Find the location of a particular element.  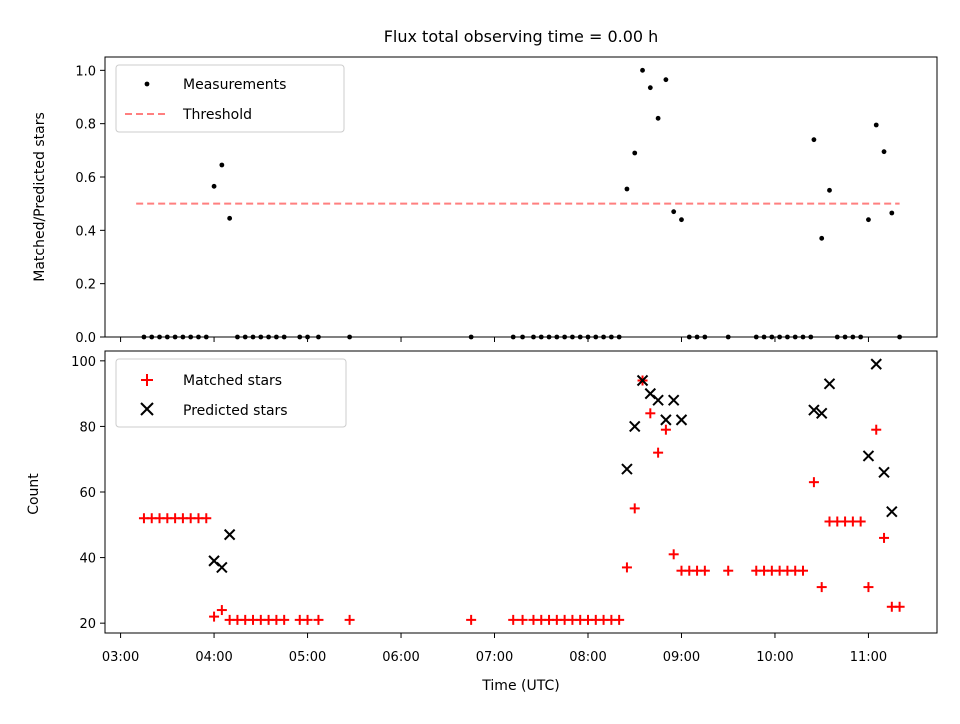

top-y-tick-label: 0.4 is located at coordinates (85, 231).